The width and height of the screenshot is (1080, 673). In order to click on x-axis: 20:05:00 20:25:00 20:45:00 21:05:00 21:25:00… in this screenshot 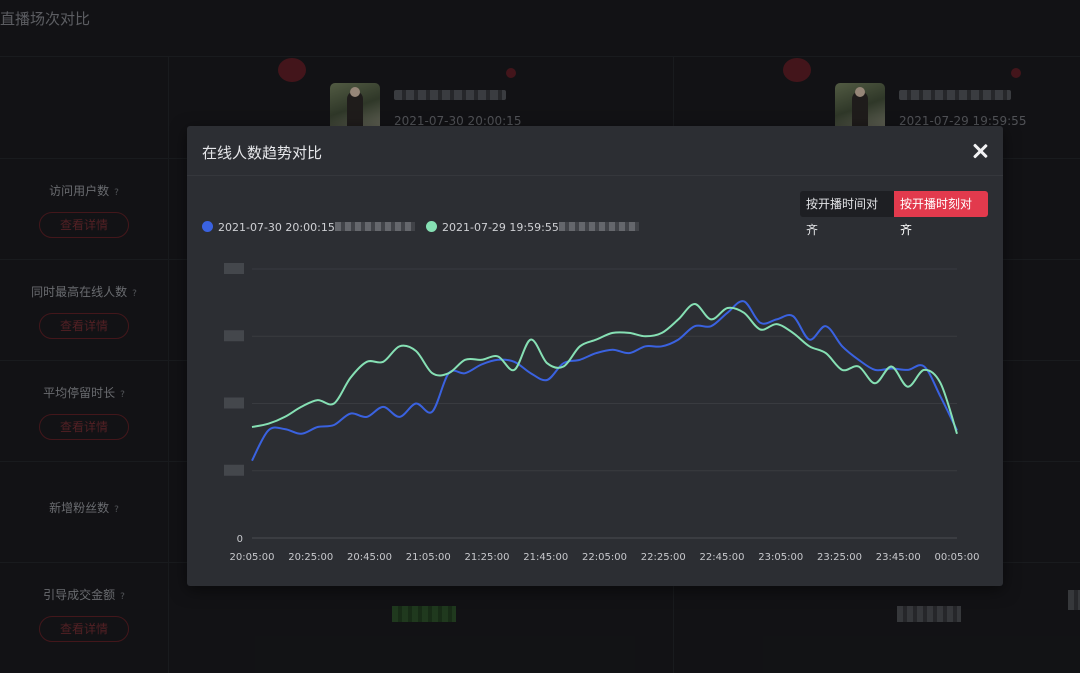, I will do `click(605, 557)`.